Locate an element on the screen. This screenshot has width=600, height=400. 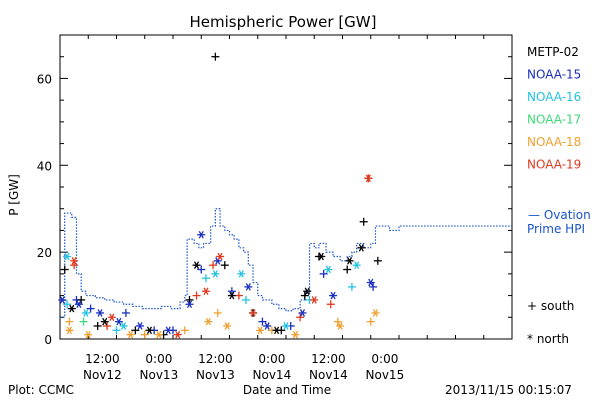
y-axis-label: P [GW] is located at coordinates (14, 195).